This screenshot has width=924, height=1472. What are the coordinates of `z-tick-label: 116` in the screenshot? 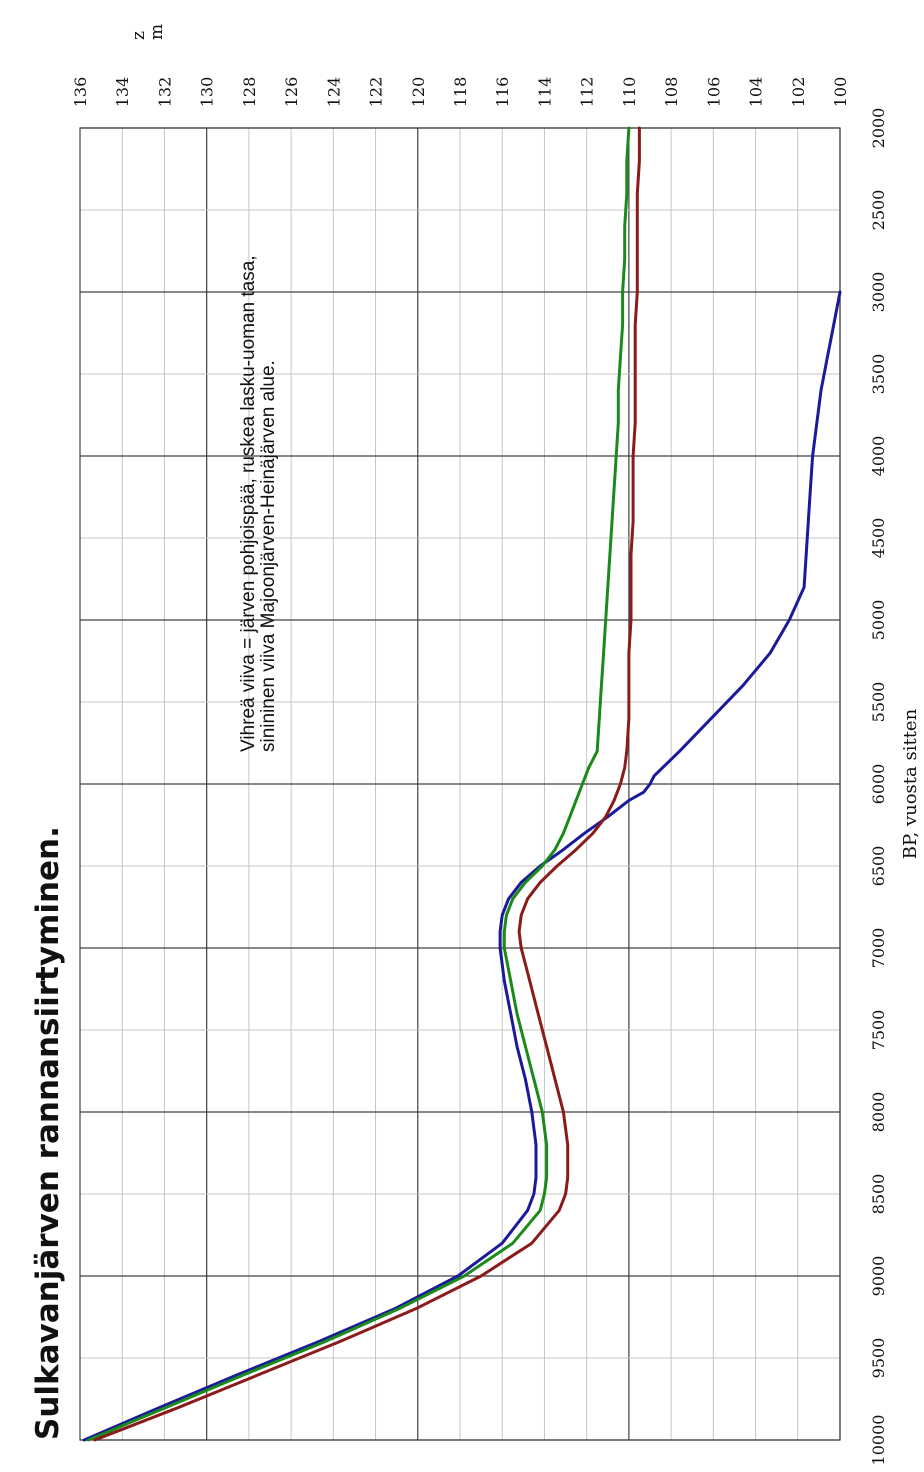 It's located at (502, 92).